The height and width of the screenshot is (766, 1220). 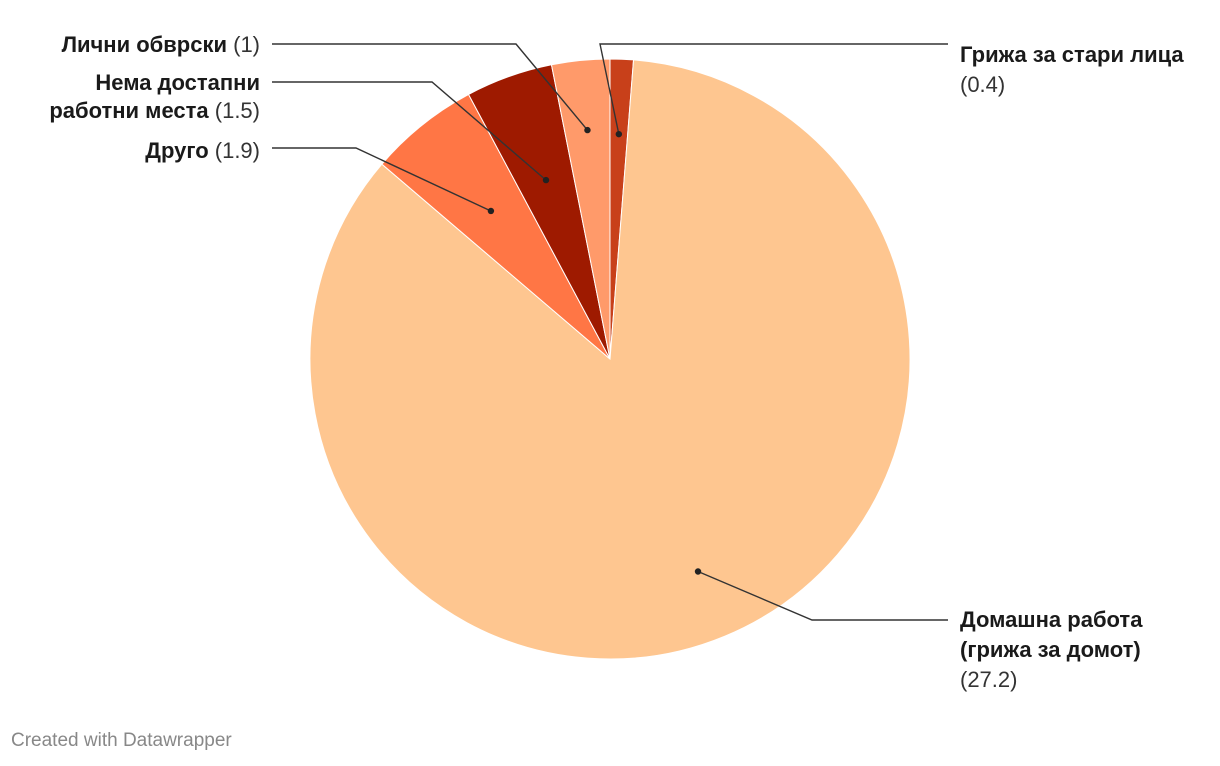 What do you see at coordinates (1051, 649) in the screenshot?
I see `slice-label-домашна-работа-грижа-за-домот: Домашна работа (грижа за домот) (27.2)` at bounding box center [1051, 649].